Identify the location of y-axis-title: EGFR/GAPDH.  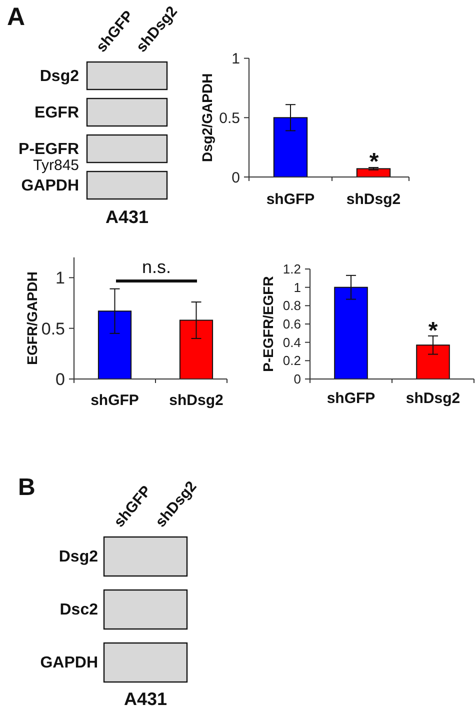
(32, 318).